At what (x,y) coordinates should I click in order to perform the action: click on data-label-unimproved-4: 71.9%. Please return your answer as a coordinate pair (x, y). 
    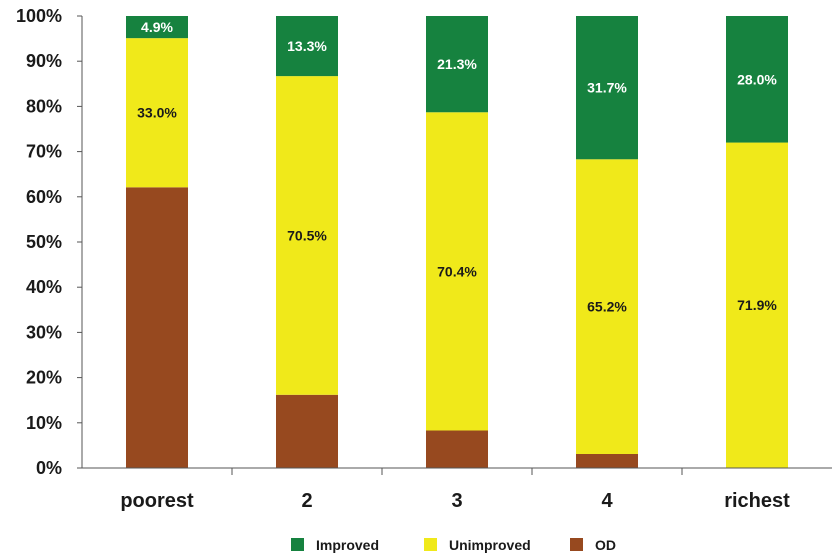
    Looking at the image, I should click on (757, 305).